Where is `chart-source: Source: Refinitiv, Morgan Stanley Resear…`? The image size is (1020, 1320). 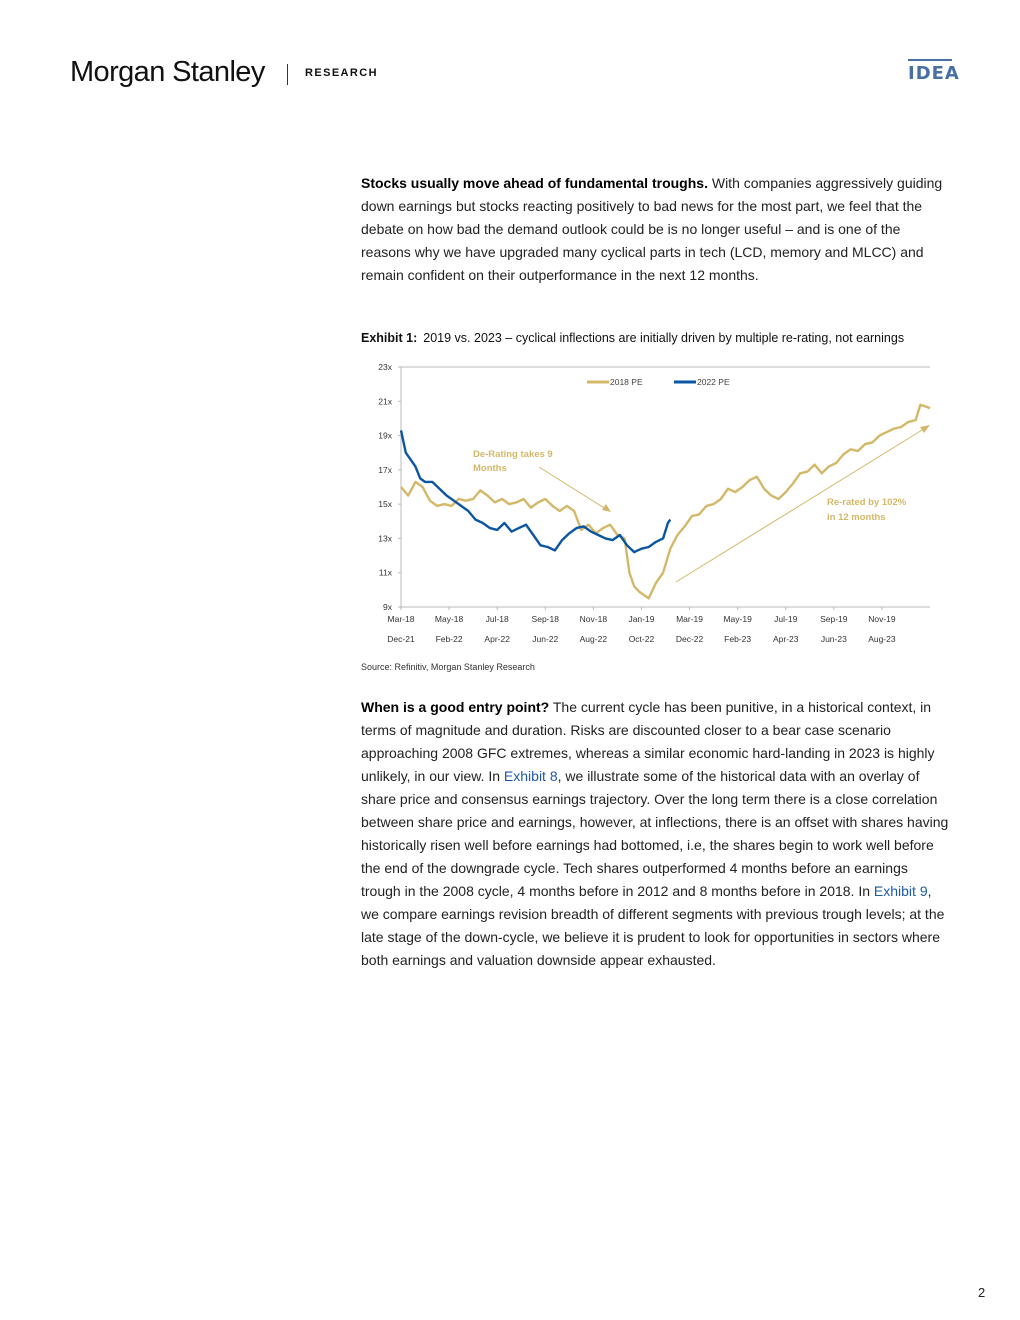
chart-source: Source: Refinitiv, Morgan Stanley Resear… is located at coordinates (448, 667).